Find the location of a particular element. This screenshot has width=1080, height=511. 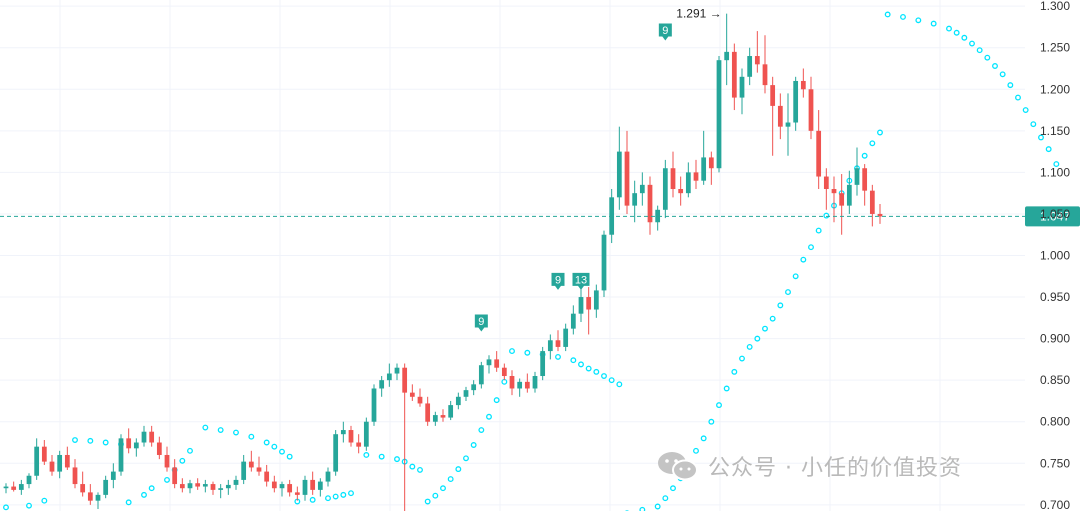

sequence-marker: 9 is located at coordinates (558, 281).